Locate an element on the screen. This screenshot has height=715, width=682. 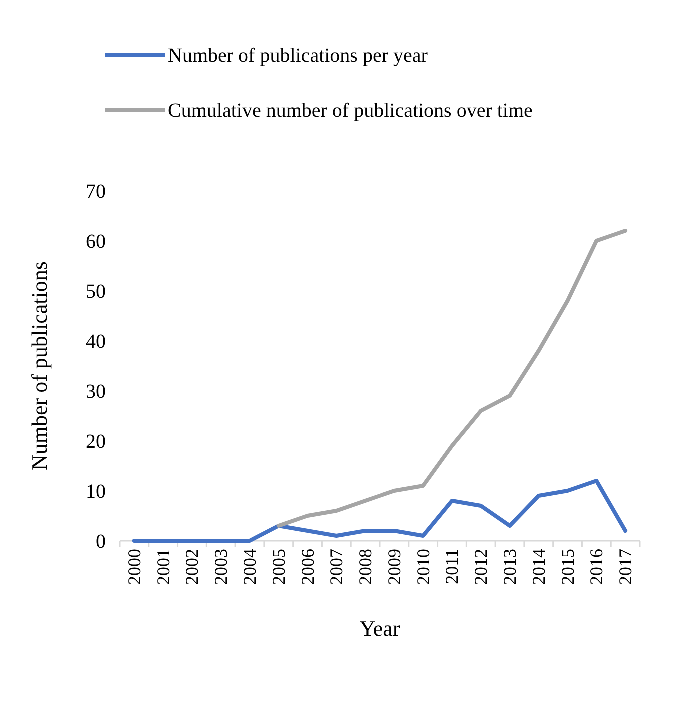
x-tick-label: 2008 is located at coordinates (366, 567).